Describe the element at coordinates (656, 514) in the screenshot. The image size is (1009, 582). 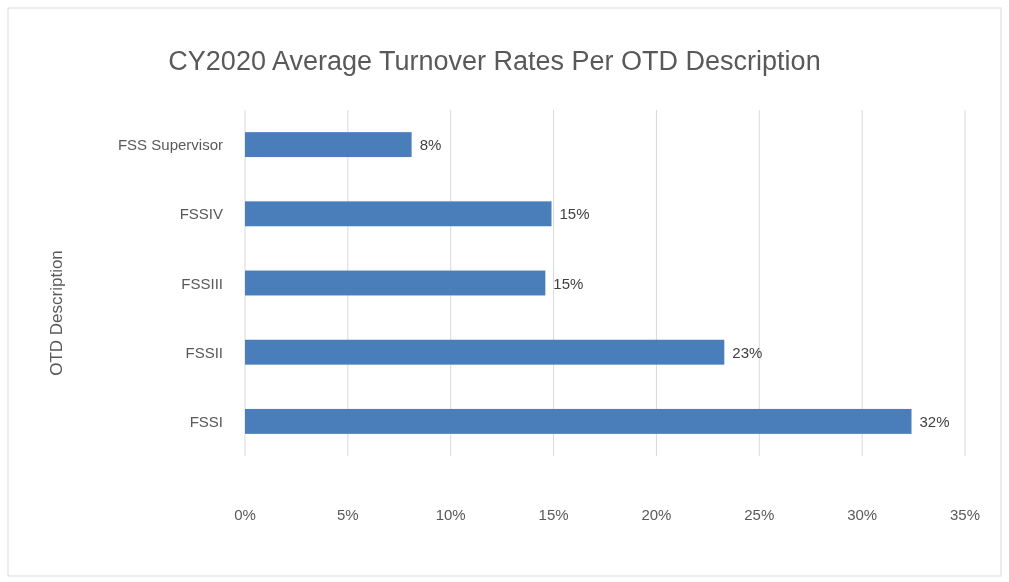
I see `x-tick-label: 20%` at that location.